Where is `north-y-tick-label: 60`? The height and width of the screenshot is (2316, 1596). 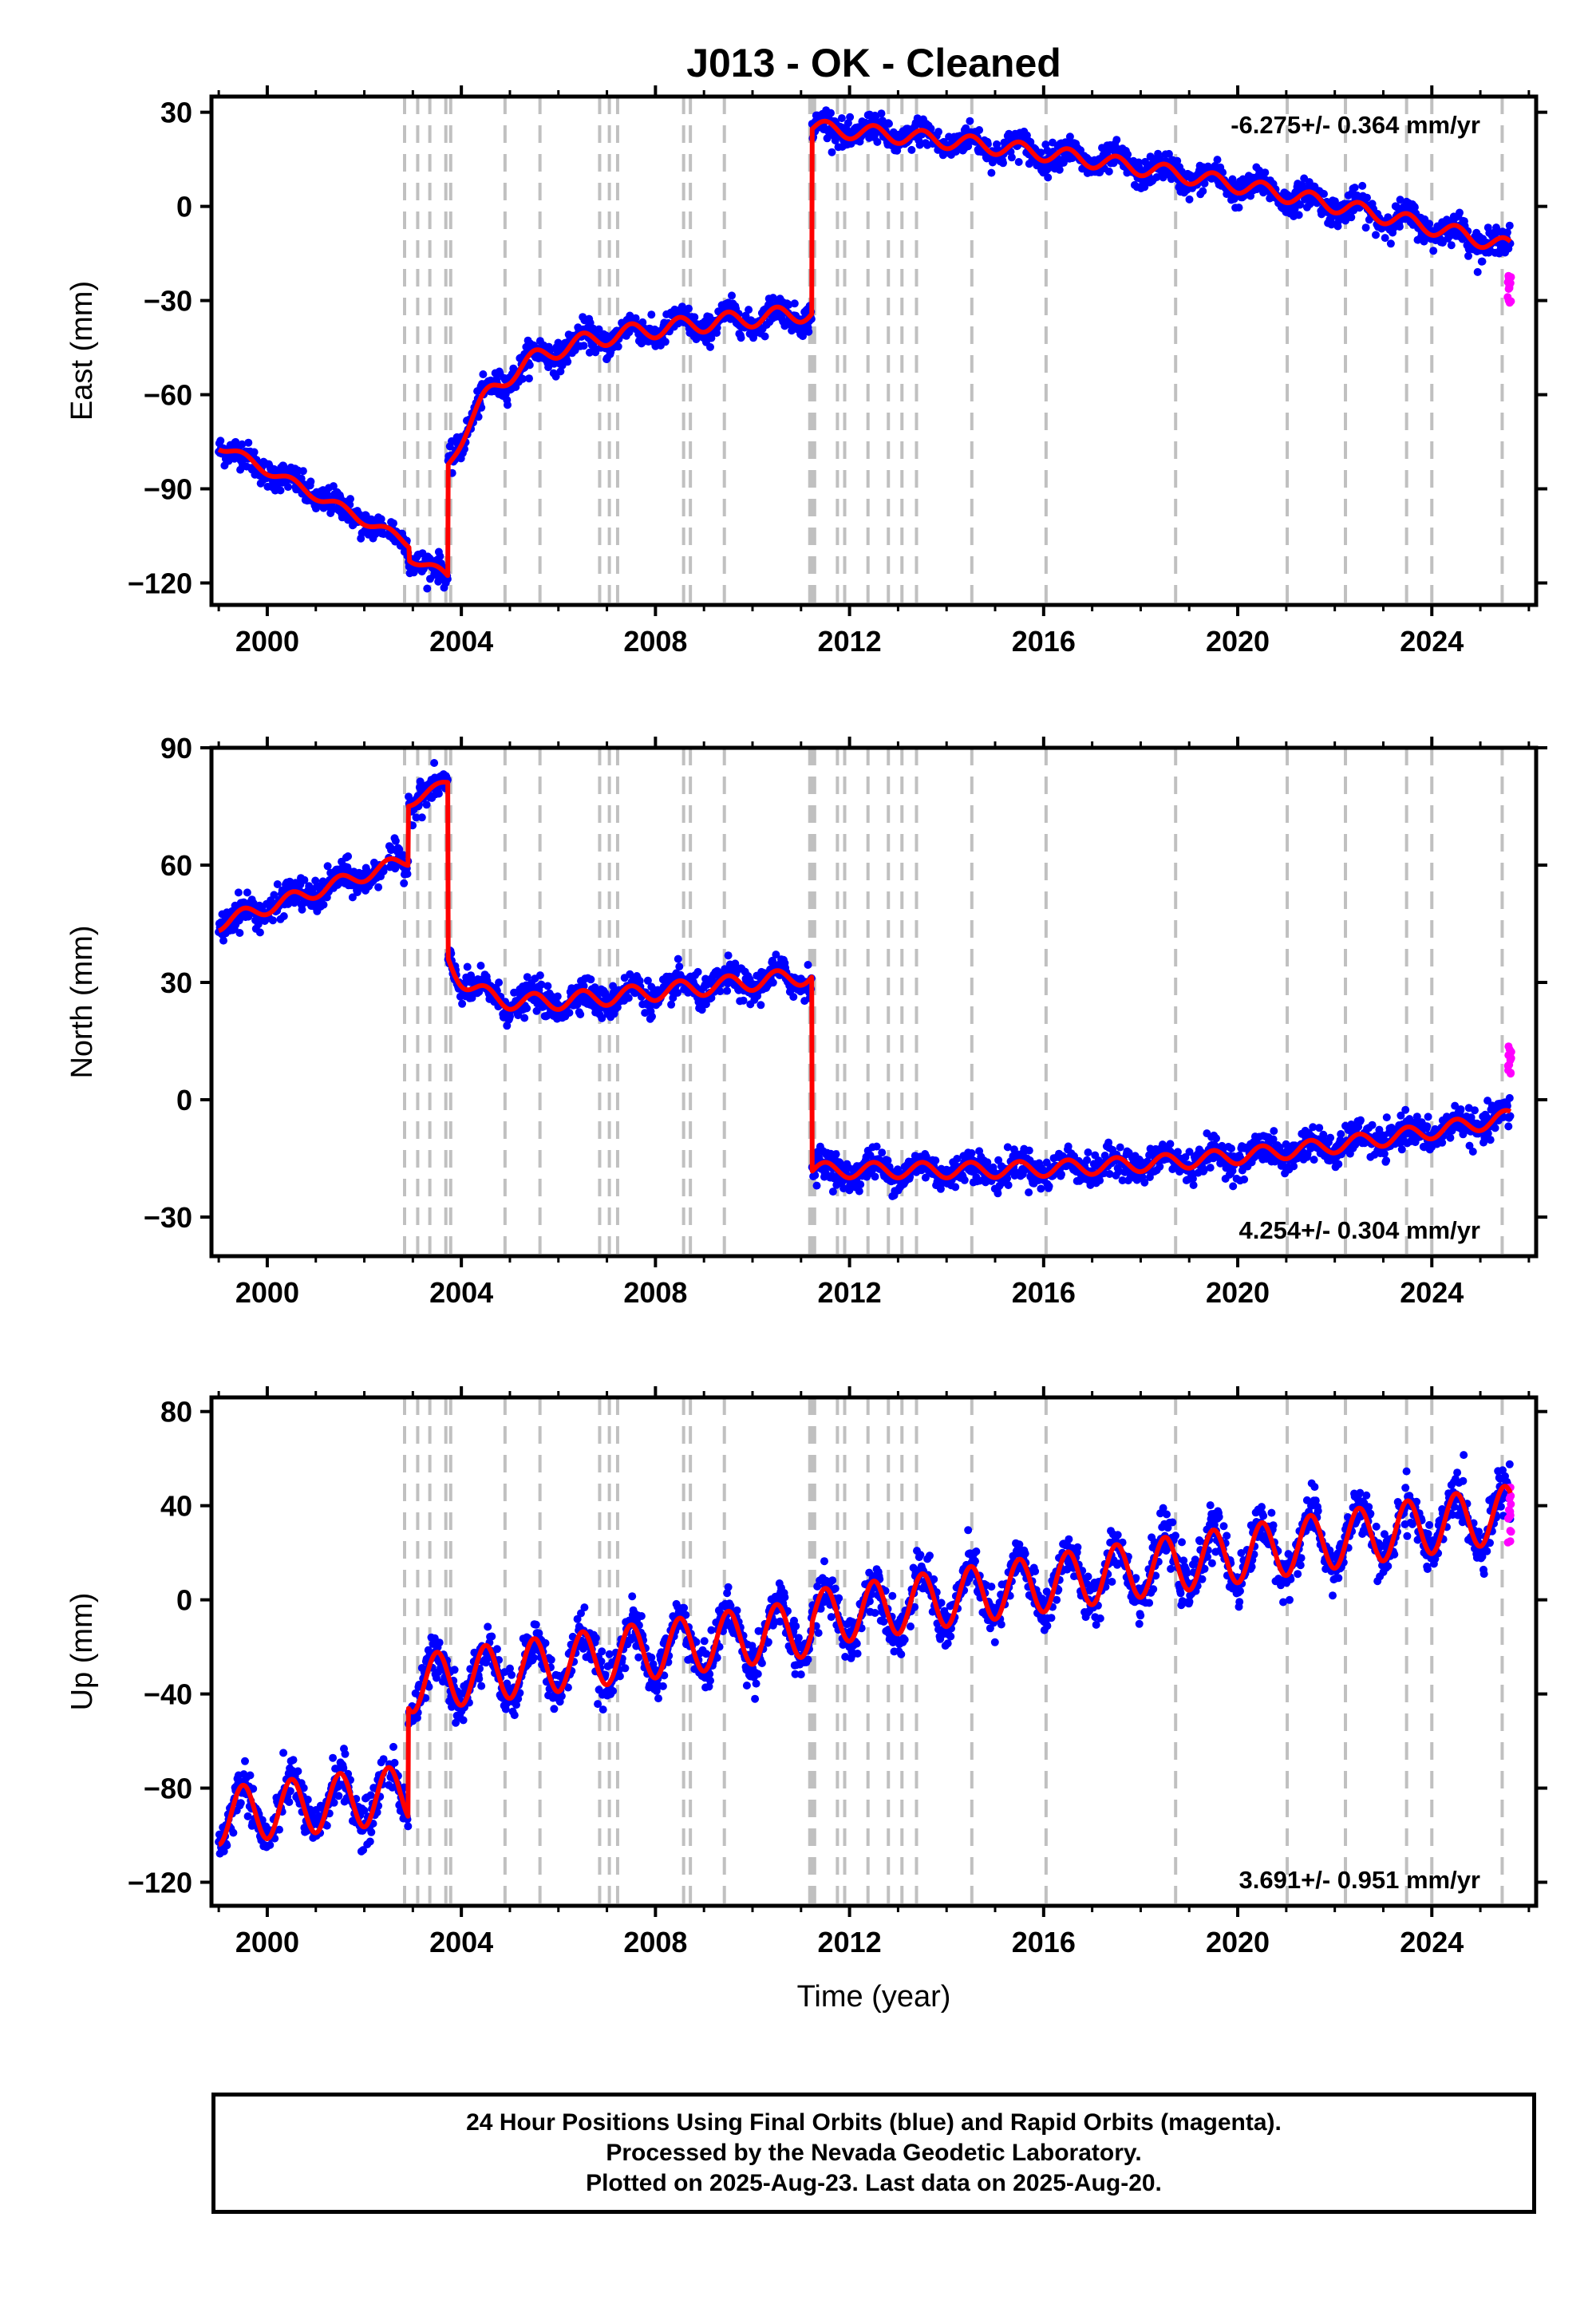
north-y-tick-label: 60 is located at coordinates (176, 866).